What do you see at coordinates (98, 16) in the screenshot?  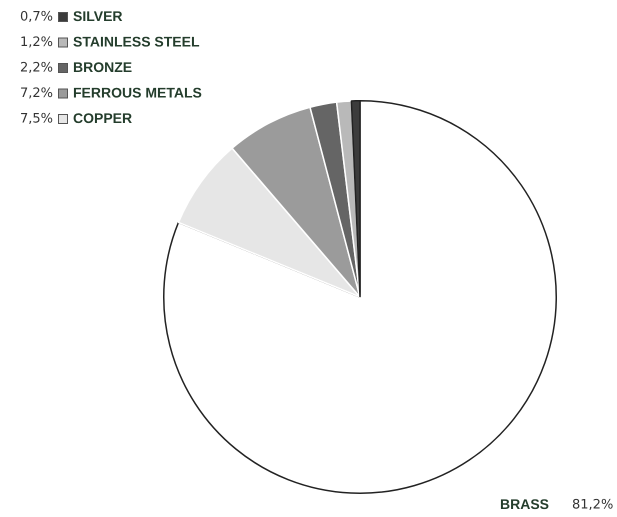 I see `legend-label: SILVER` at bounding box center [98, 16].